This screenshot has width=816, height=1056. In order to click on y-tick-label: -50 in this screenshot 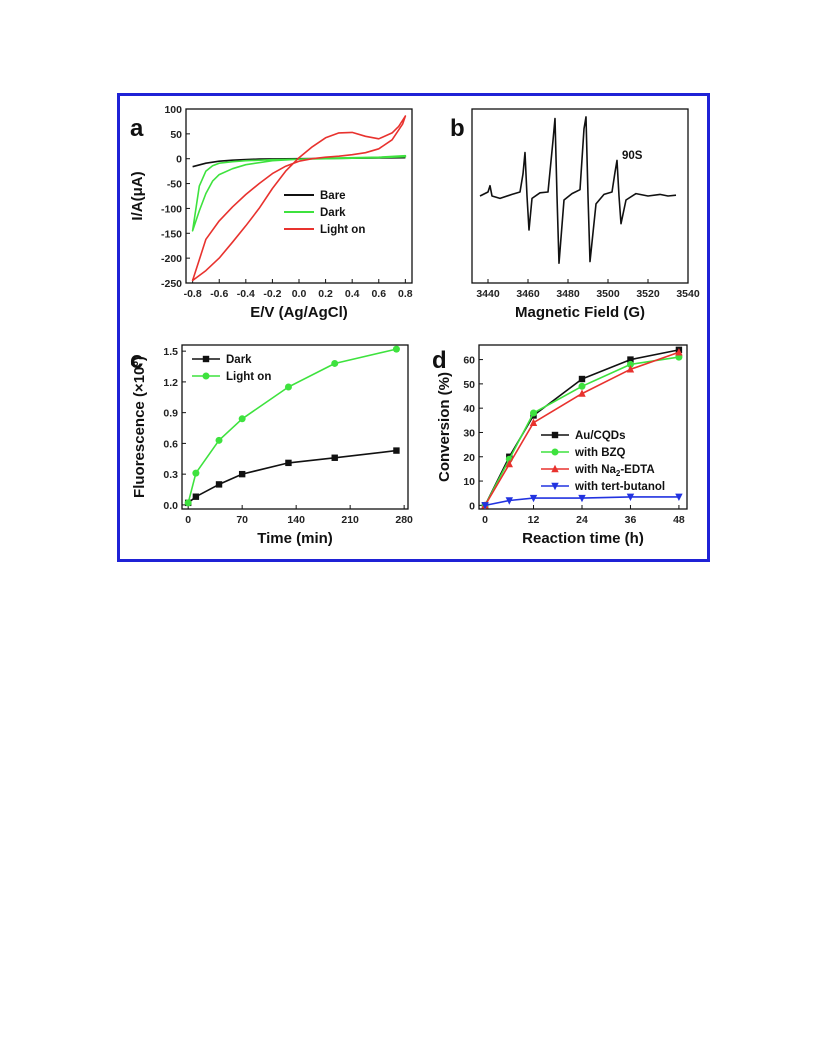, I will do `click(174, 185)`.